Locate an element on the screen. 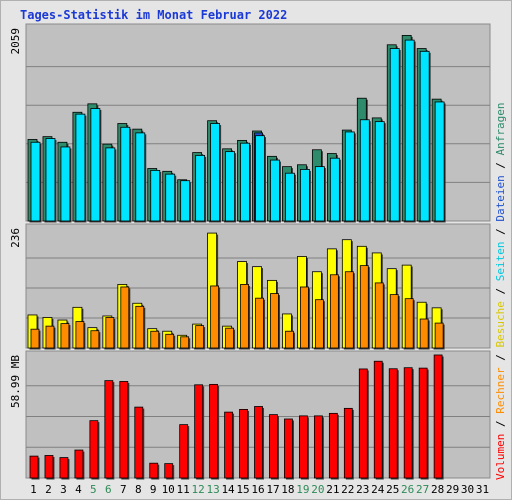 The image size is (512, 500). x-tick-label: 12 is located at coordinates (198, 489).